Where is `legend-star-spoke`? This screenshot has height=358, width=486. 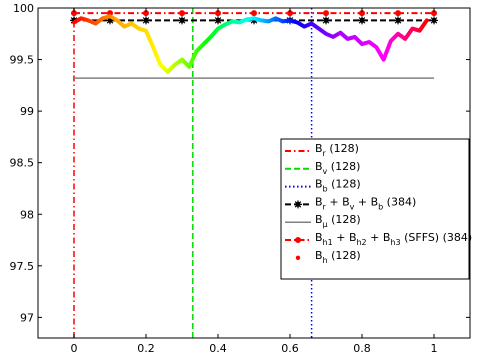 legend-star-spoke is located at coordinates (298, 204).